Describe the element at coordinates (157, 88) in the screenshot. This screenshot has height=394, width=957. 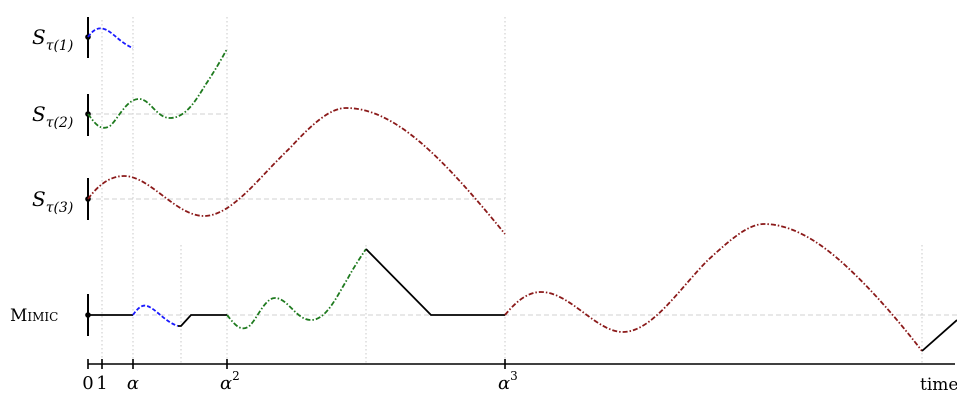
I see `s2-curve` at that location.